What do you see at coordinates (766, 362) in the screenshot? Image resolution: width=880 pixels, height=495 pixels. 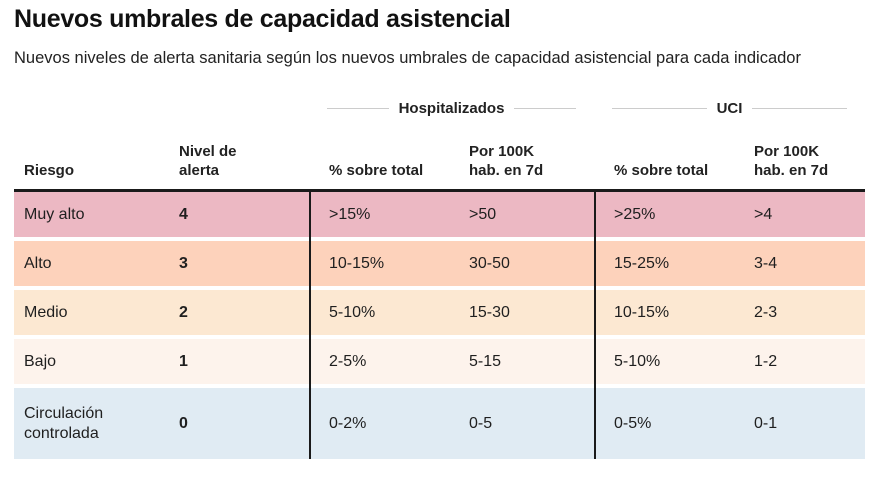 I see `cell-uci-100k: 1-2` at bounding box center [766, 362].